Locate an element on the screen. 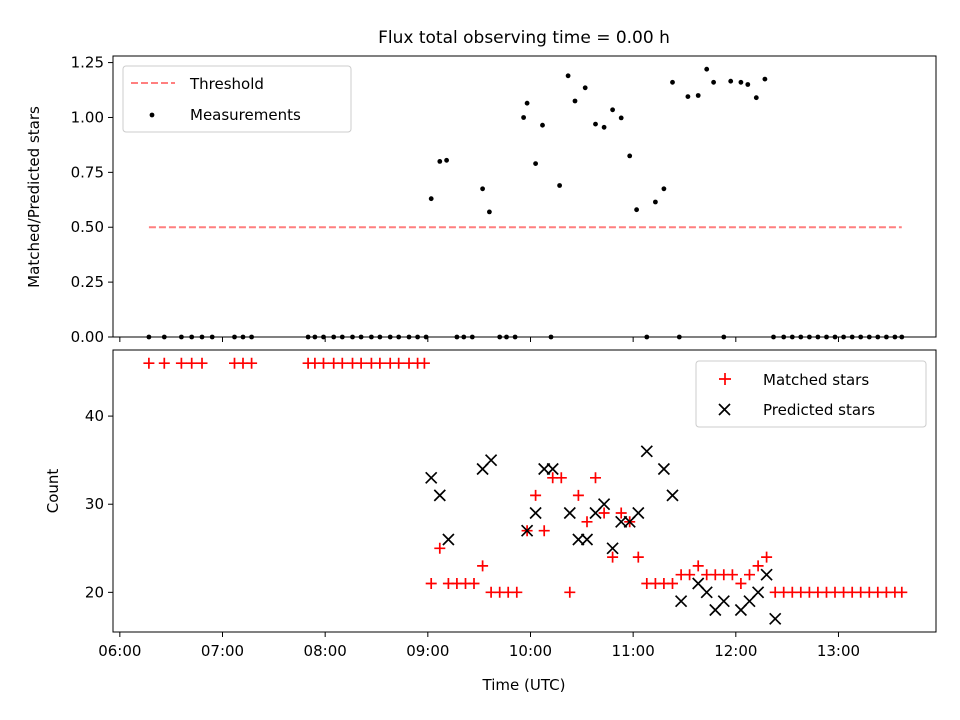 The height and width of the screenshot is (720, 960). top-legend-box is located at coordinates (237, 99).